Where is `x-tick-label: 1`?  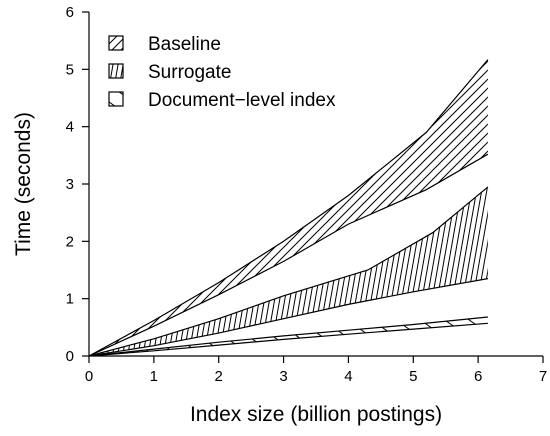 x-tick-label: 1 is located at coordinates (154, 376).